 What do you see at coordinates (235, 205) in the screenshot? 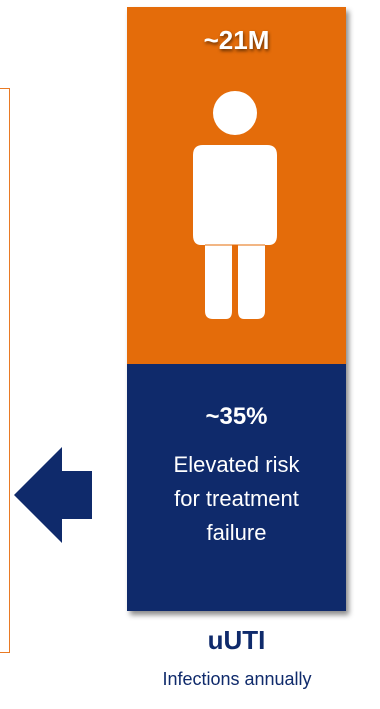
I see `person-icon` at bounding box center [235, 205].